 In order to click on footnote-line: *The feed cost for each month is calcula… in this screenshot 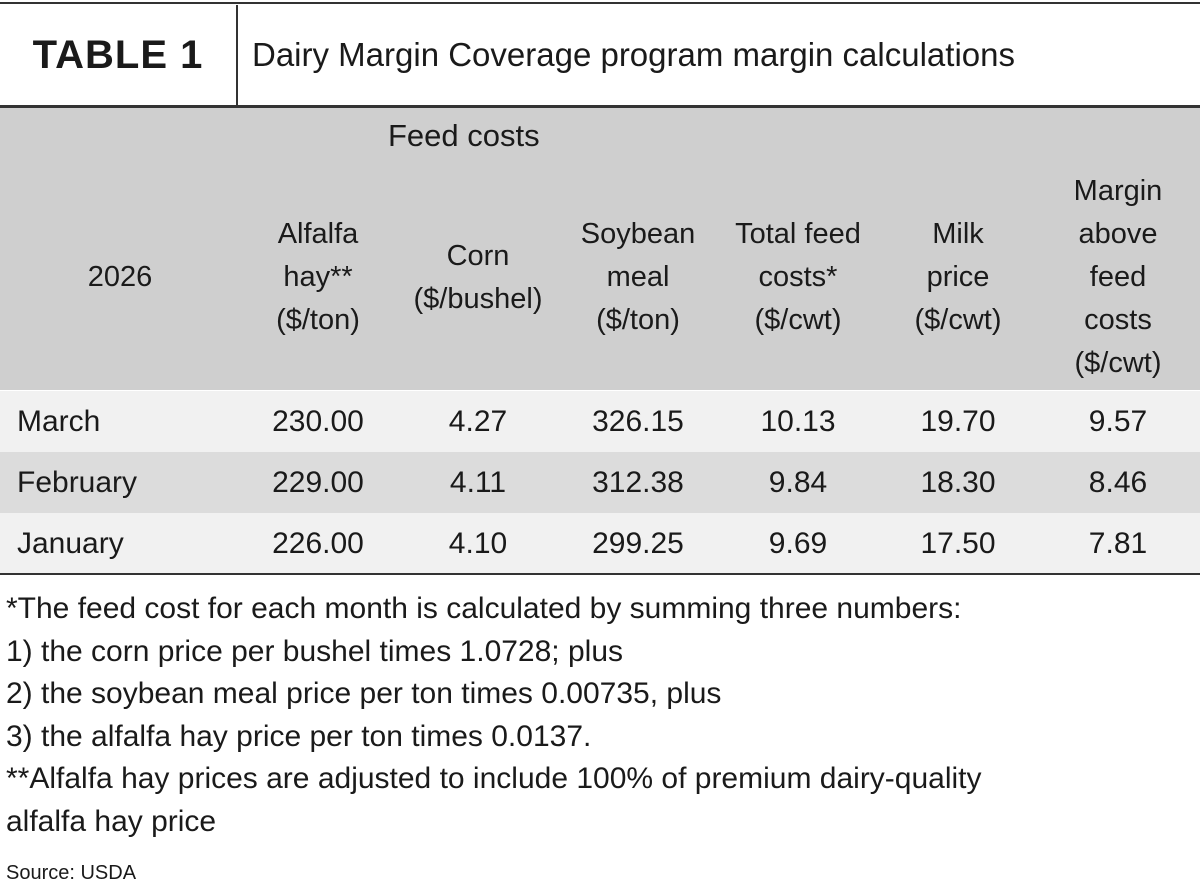, I will do `click(484, 608)`.